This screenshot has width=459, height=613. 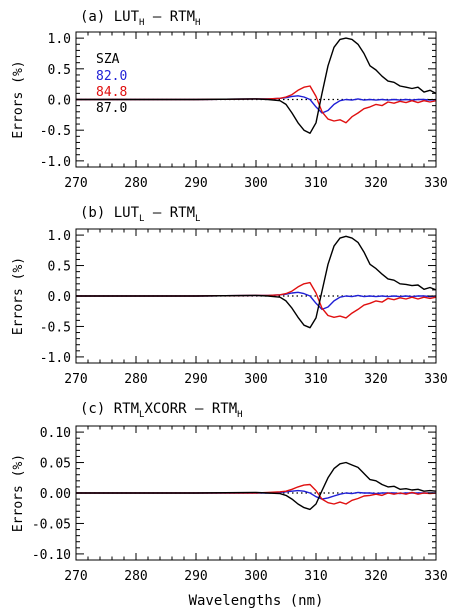 What do you see at coordinates (51, 555) in the screenshot?
I see `y-tick-label: -0.10` at bounding box center [51, 555].